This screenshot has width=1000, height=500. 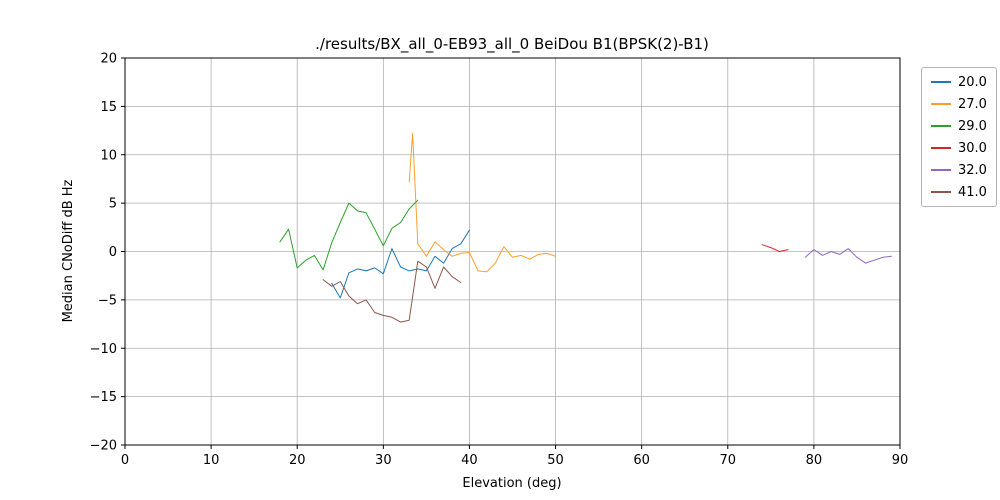 I want to click on y-tick-label: −20, so click(x=103, y=446).